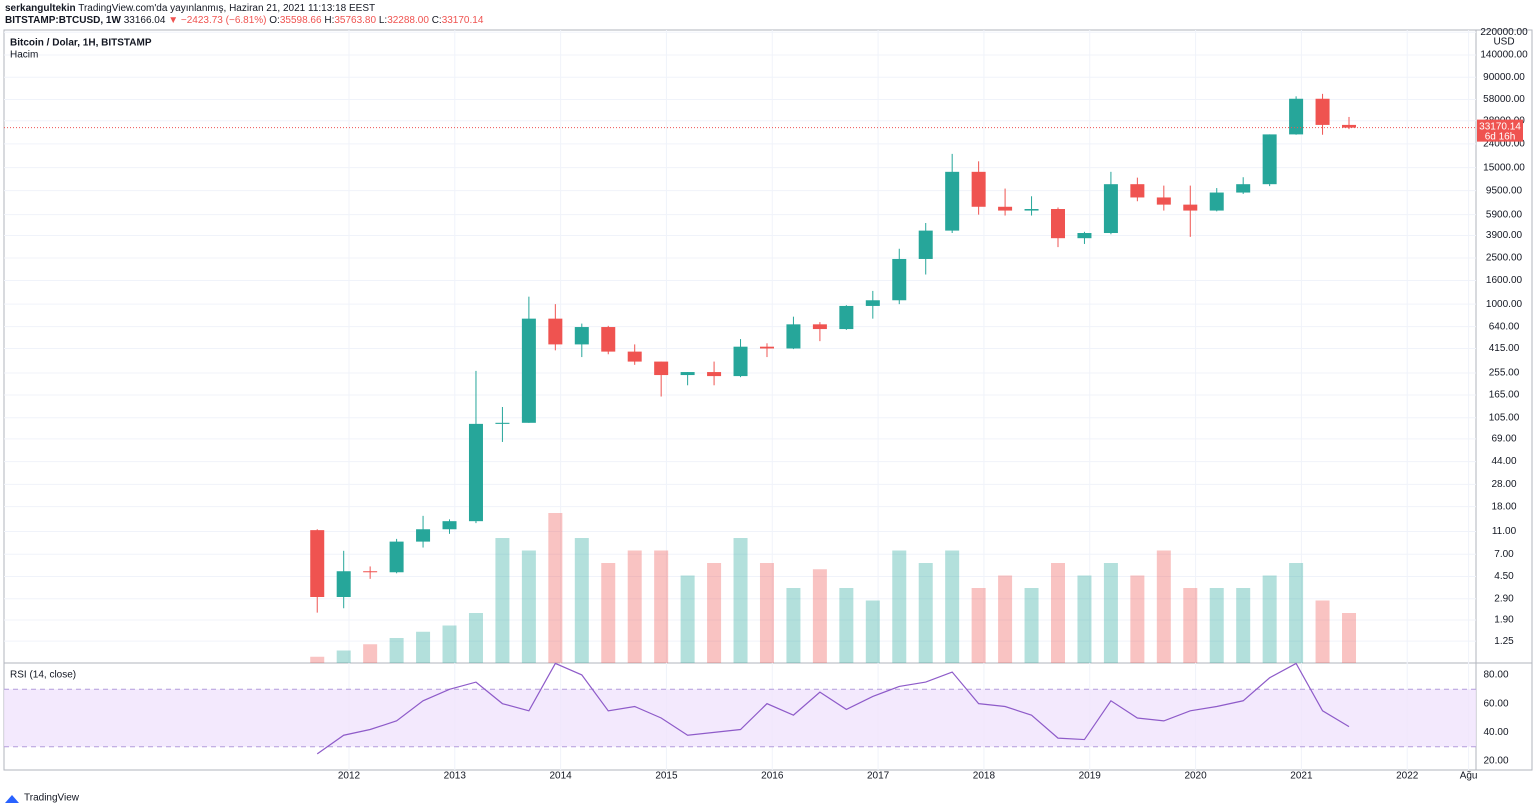 Image resolution: width=1536 pixels, height=811 pixels. I want to click on x-tick-label: 2017, so click(878, 776).